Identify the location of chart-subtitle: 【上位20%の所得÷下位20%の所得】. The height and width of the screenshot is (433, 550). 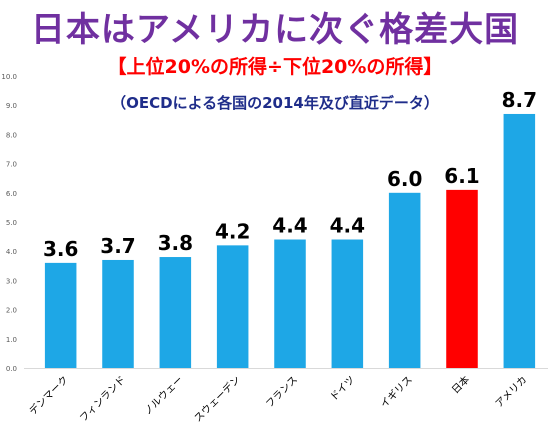
(275, 67).